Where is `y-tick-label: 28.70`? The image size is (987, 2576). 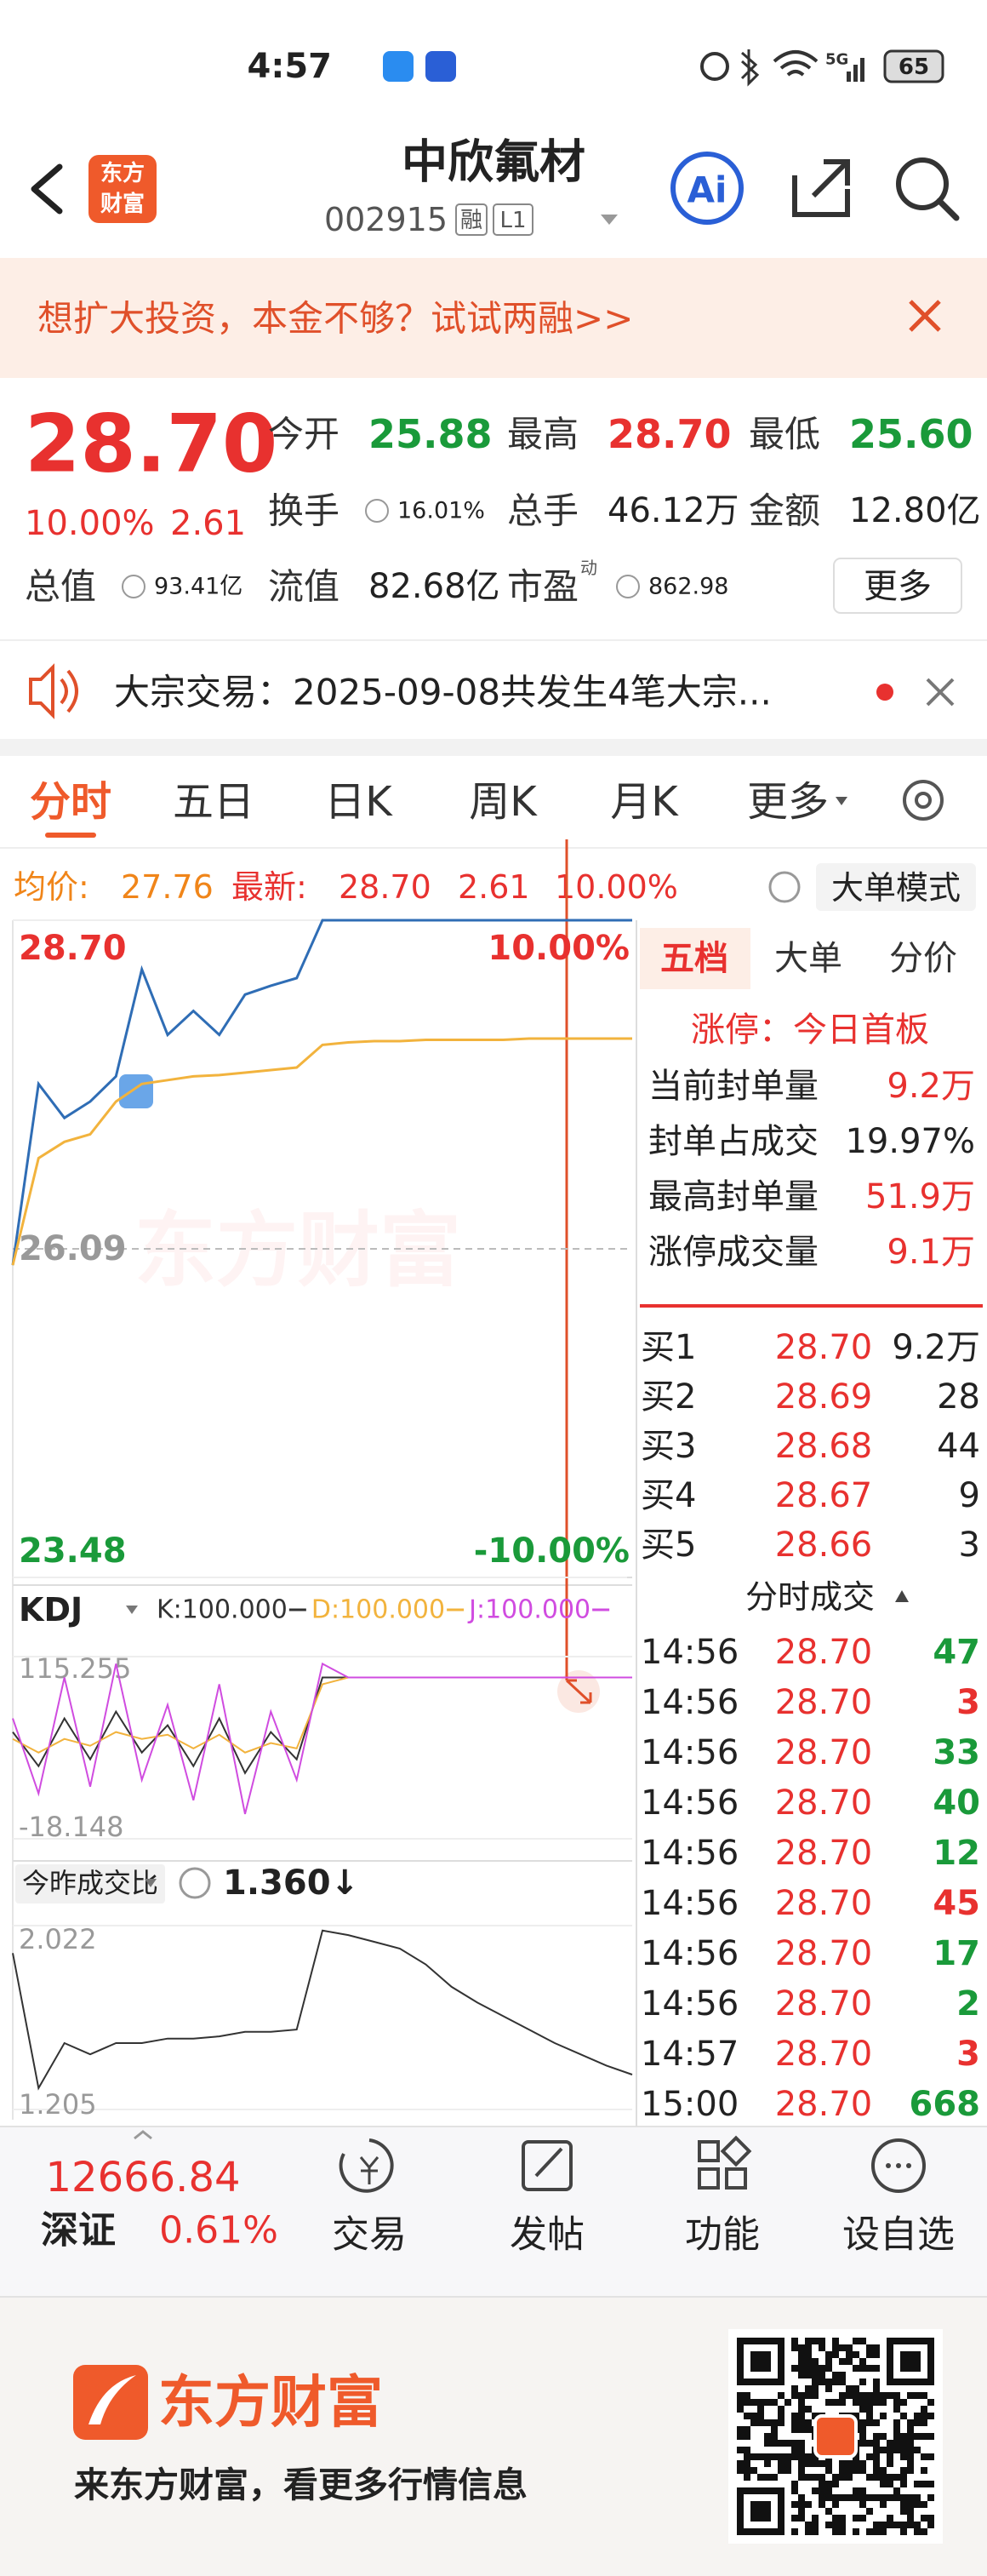 y-tick-label: 28.70 is located at coordinates (73, 948).